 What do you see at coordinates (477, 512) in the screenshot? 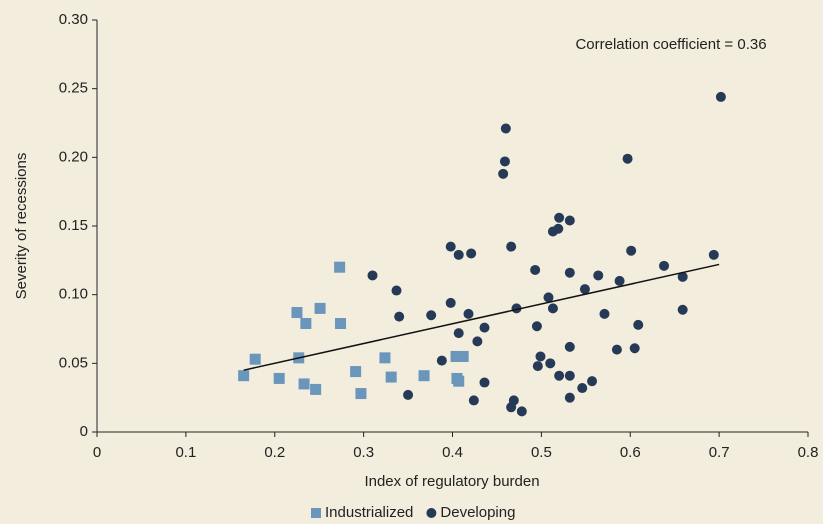
I see `legend-label: Developing` at bounding box center [477, 512].